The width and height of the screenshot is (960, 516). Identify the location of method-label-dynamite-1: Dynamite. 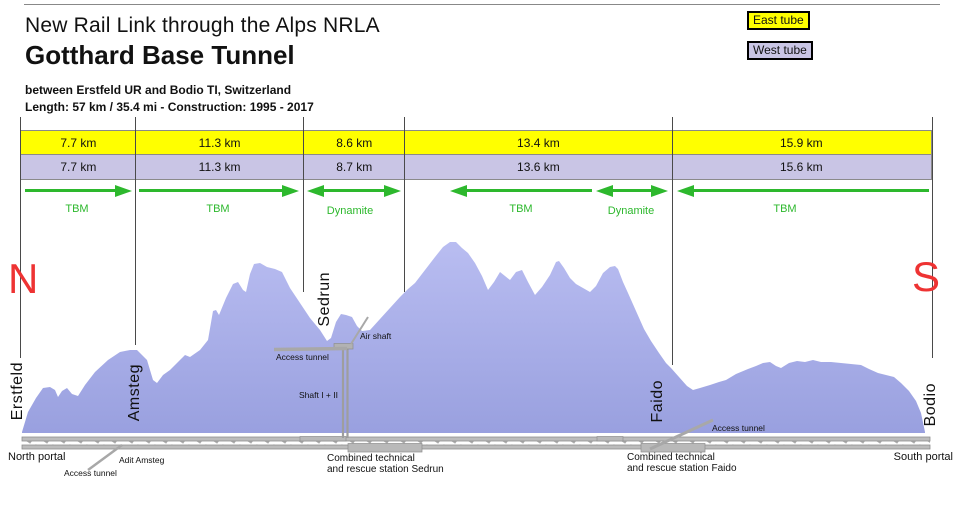
(350, 211).